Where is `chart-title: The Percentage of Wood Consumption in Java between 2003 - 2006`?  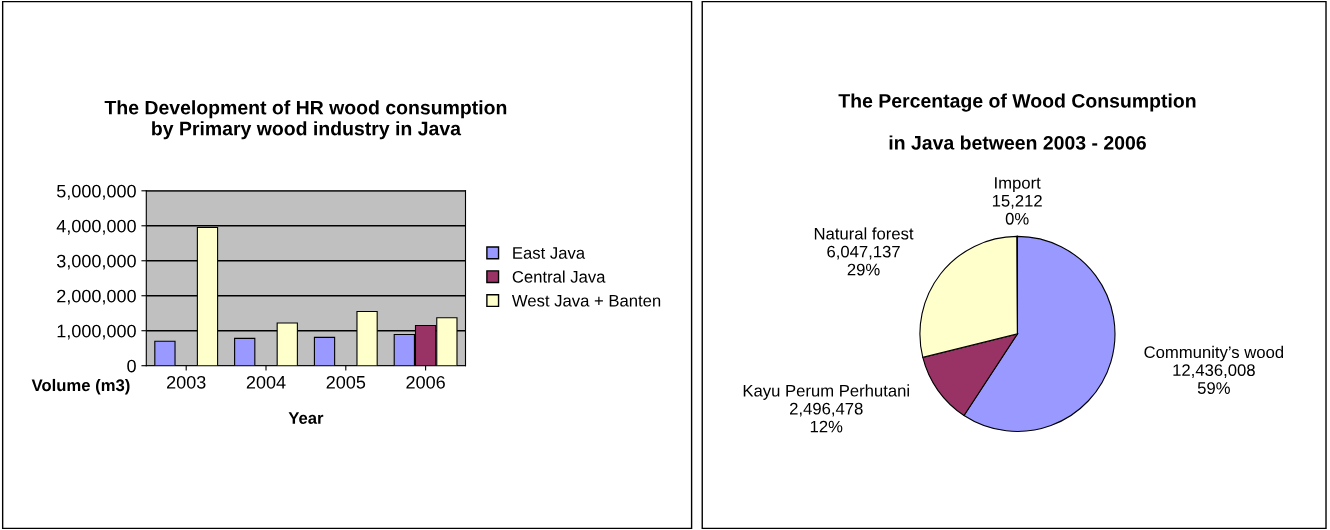 chart-title: The Percentage of Wood Consumption in Java between 2003 - 2006 is located at coordinates (1017, 121).